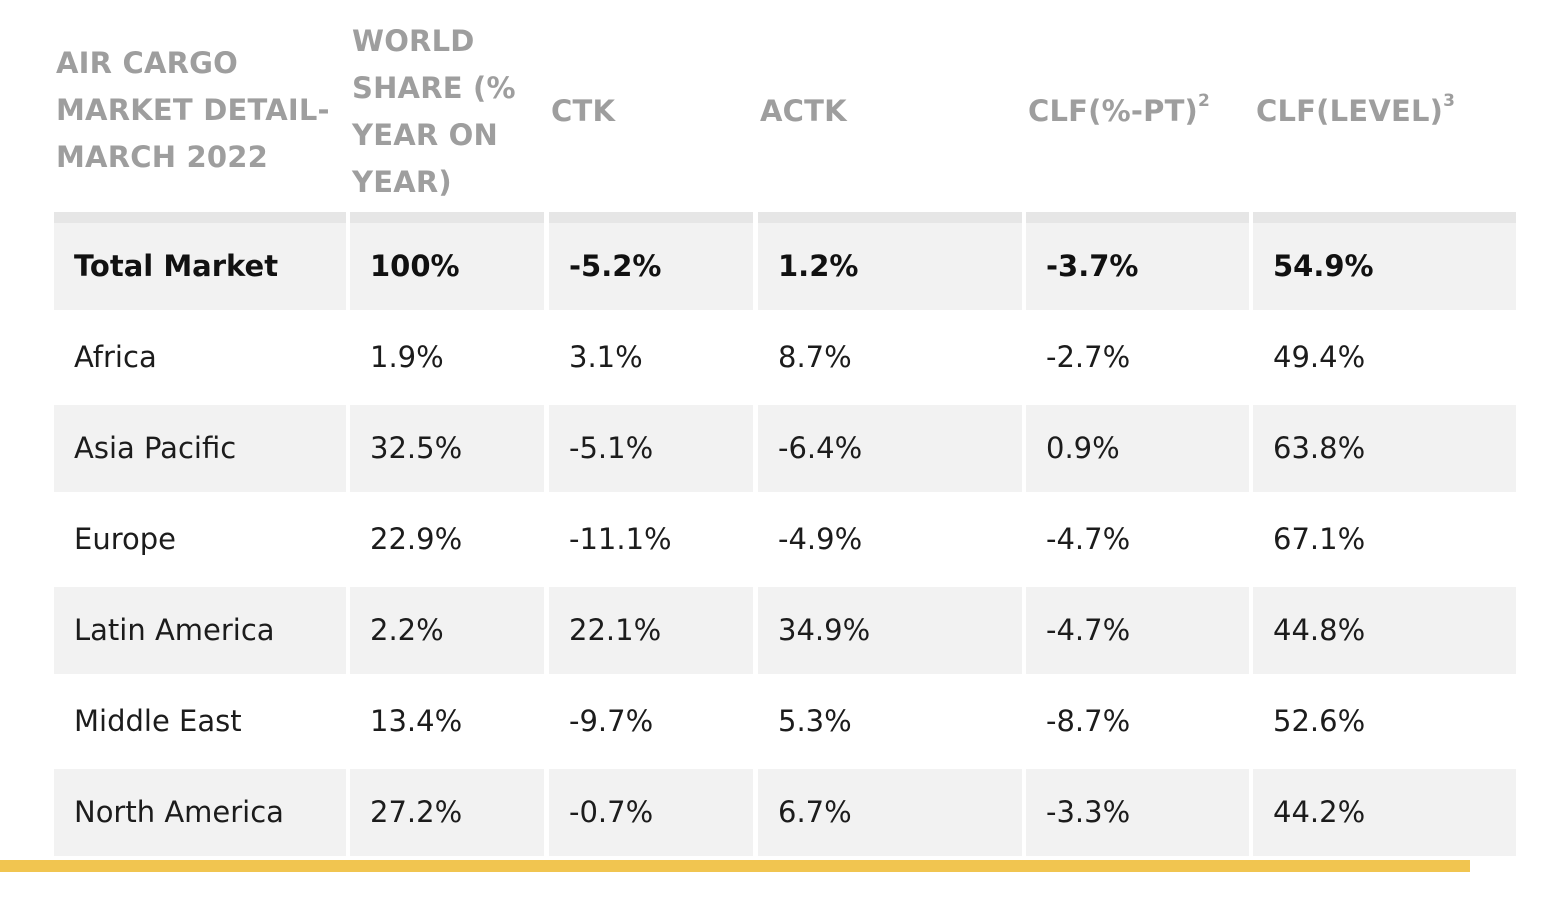  I want to click on footnote-marker: 2, so click(1204, 101).